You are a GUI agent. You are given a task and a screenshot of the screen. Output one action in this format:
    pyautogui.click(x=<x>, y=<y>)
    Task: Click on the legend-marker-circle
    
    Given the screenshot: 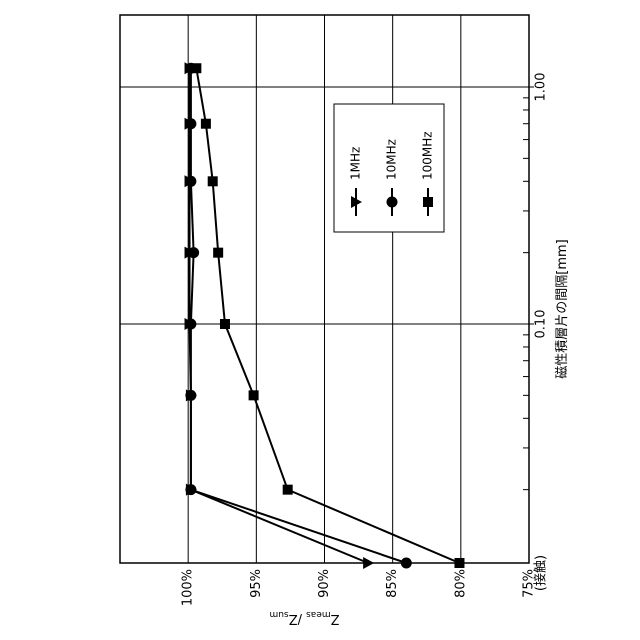 What is the action you would take?
    pyautogui.click(x=392, y=202)
    